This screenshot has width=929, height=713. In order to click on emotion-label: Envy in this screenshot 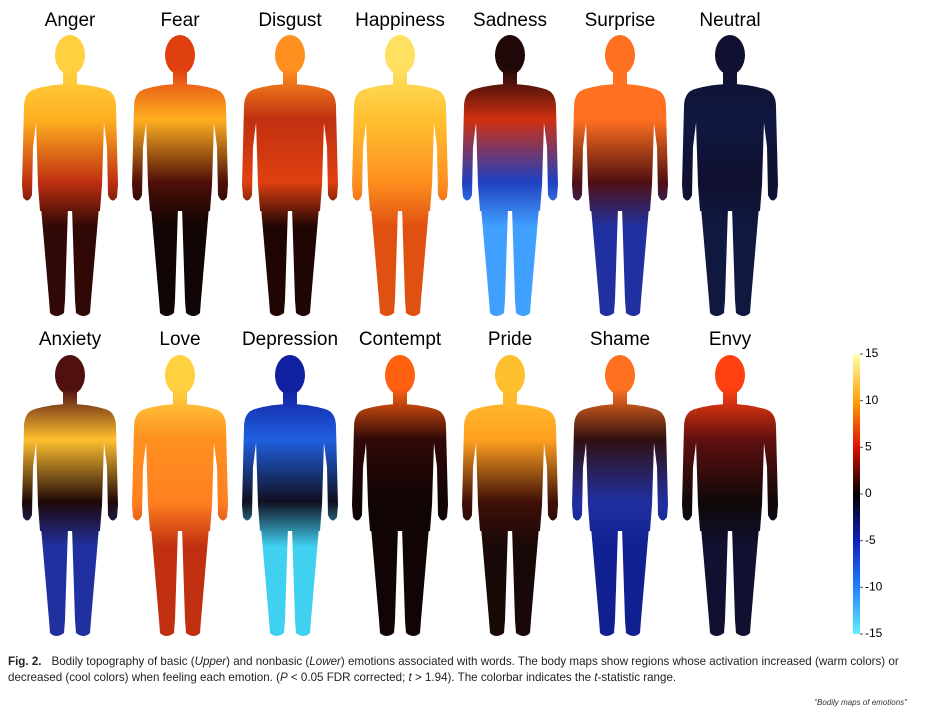, I will do `click(730, 339)`.